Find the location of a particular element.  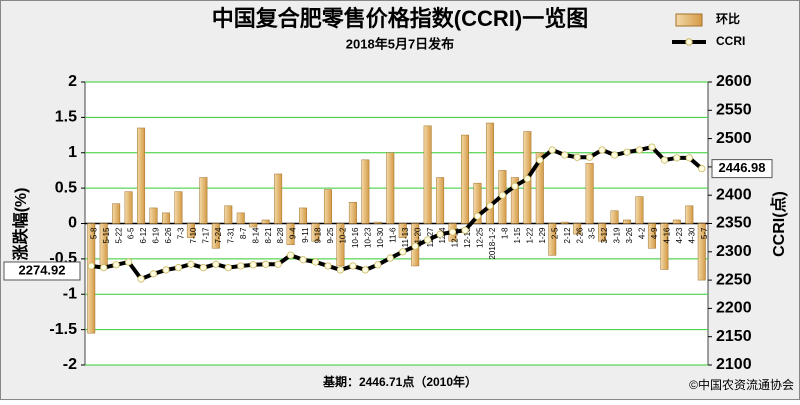

x-tick-label: 12-11 is located at coordinates (455, 237).